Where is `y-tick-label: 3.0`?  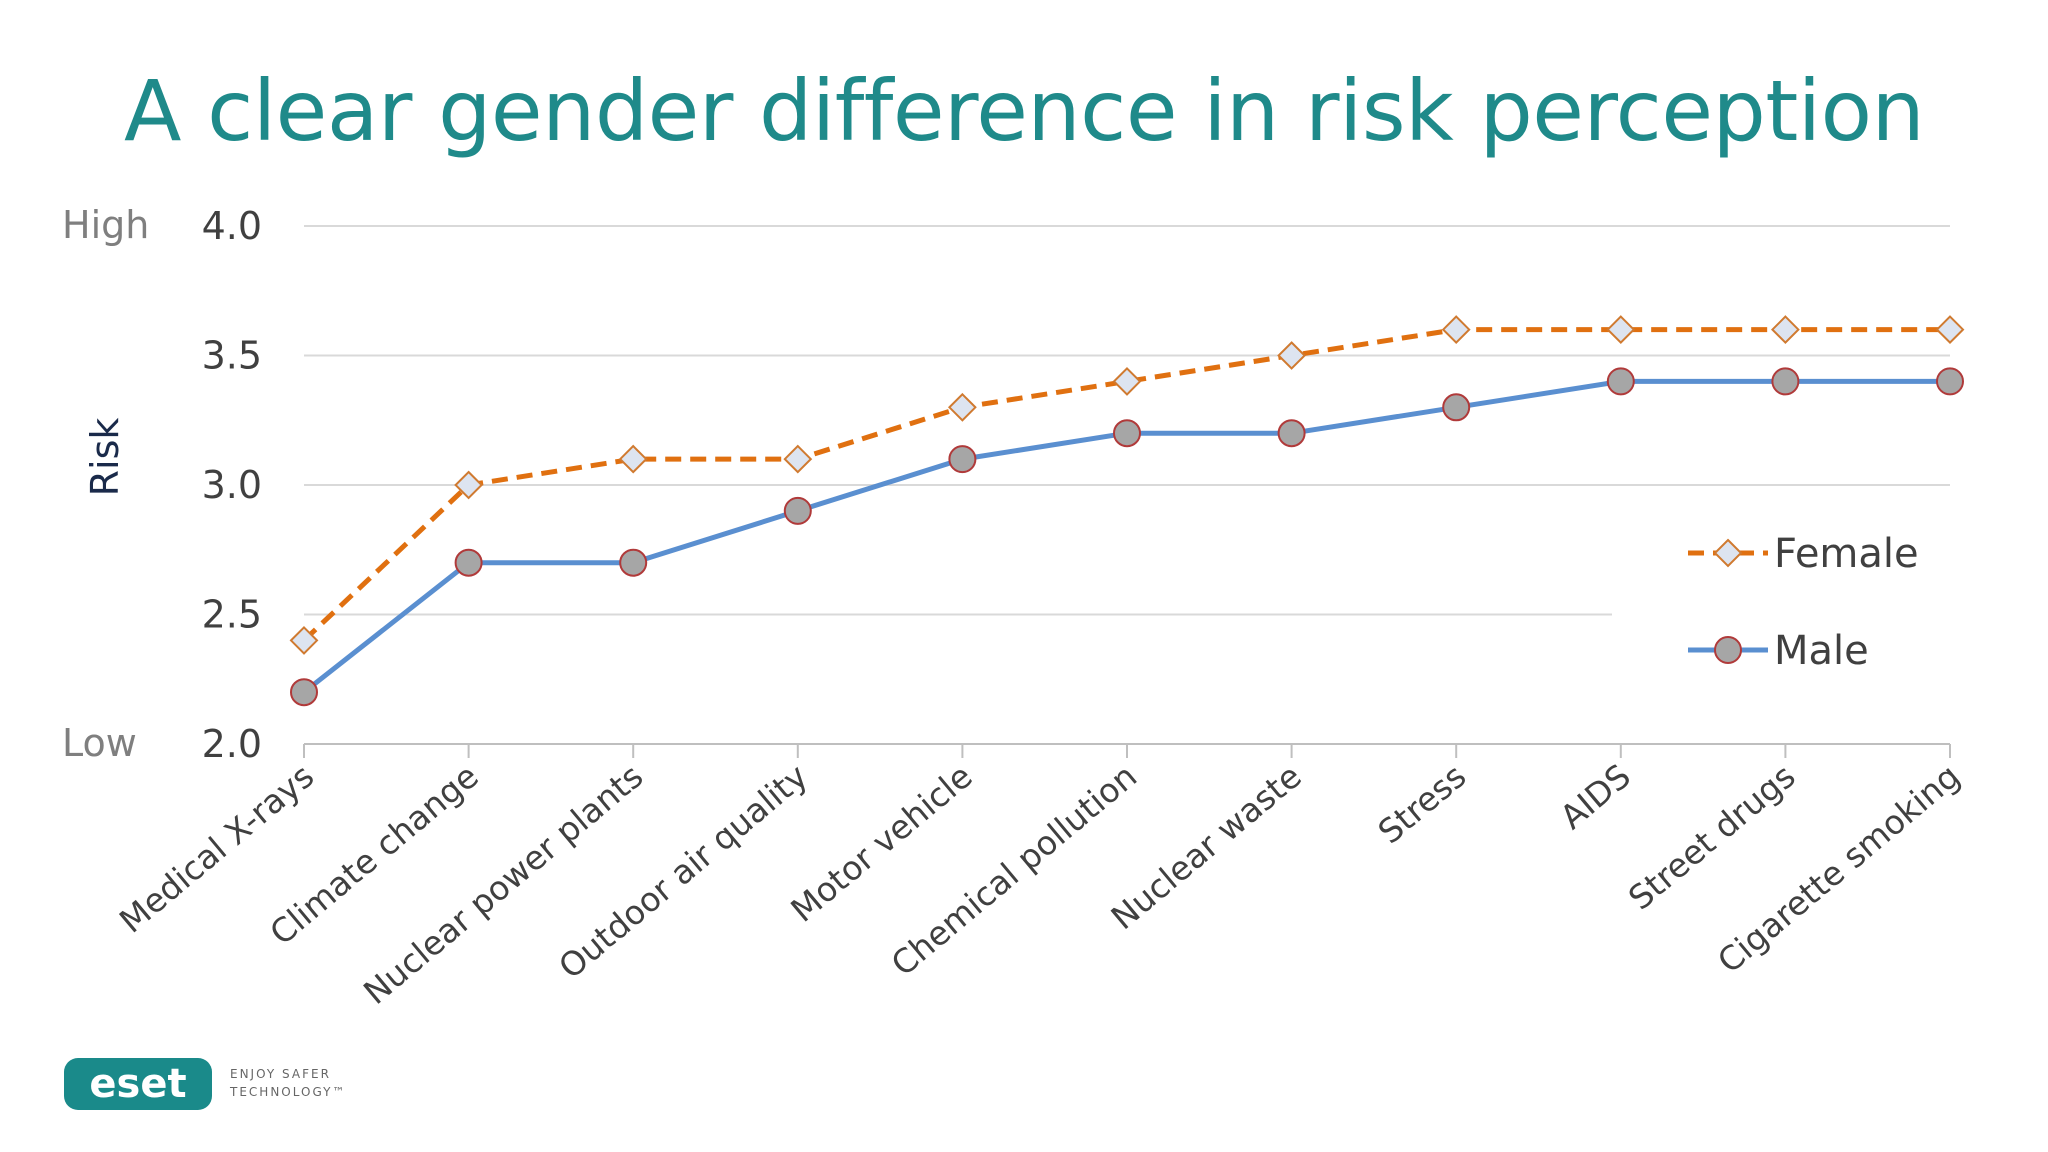
y-tick-label: 3.0 is located at coordinates (232, 485).